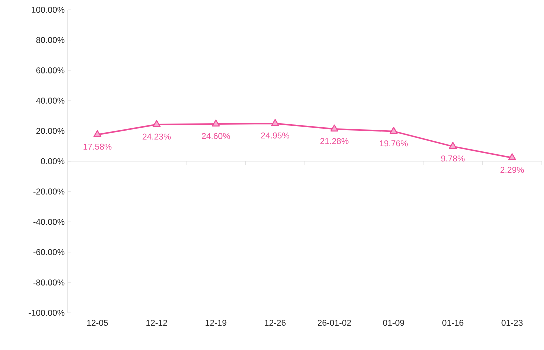 Image resolution: width=544 pixels, height=350 pixels. Describe the element at coordinates (453, 159) in the screenshot. I see `data-label: 9.78%` at that location.